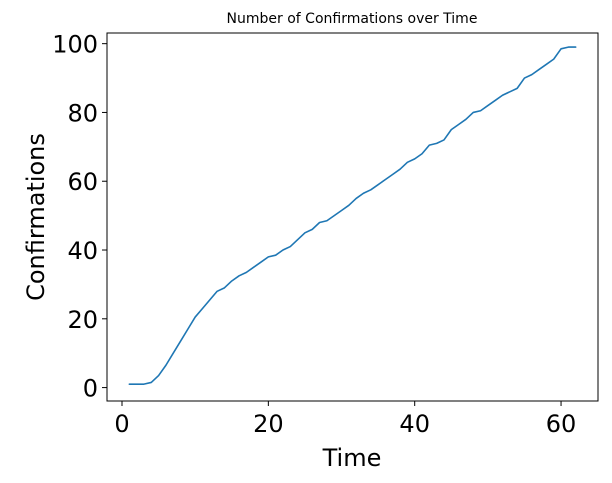  I want to click on x-tick-label: 60, so click(561, 424).